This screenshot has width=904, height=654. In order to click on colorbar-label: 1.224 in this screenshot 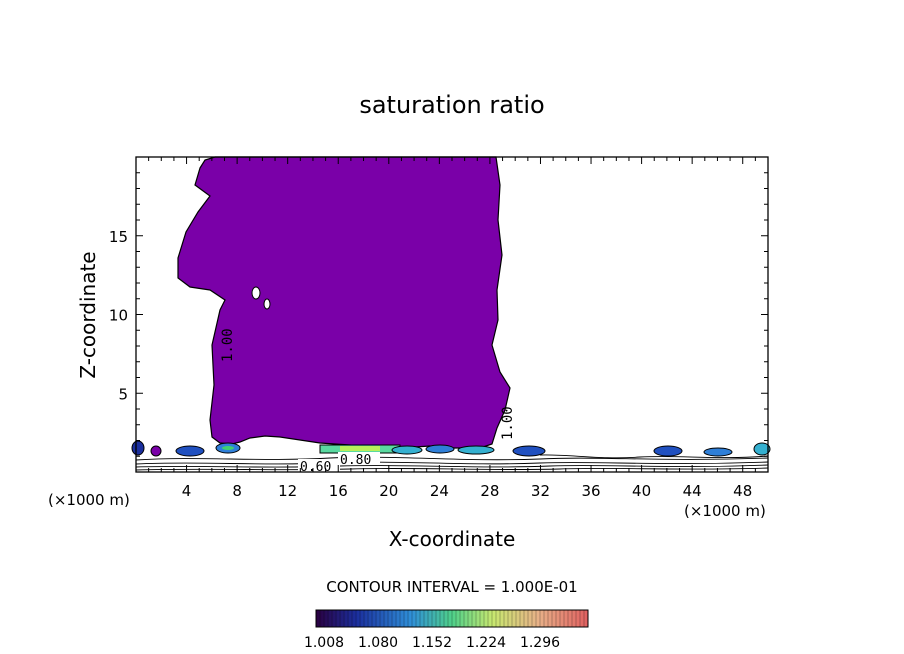, I will do `click(486, 643)`.